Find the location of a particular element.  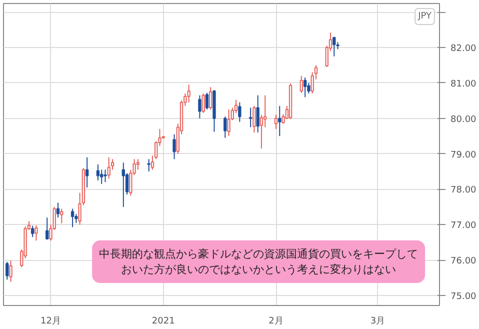

x-tick-label: 12月 is located at coordinates (50, 321).